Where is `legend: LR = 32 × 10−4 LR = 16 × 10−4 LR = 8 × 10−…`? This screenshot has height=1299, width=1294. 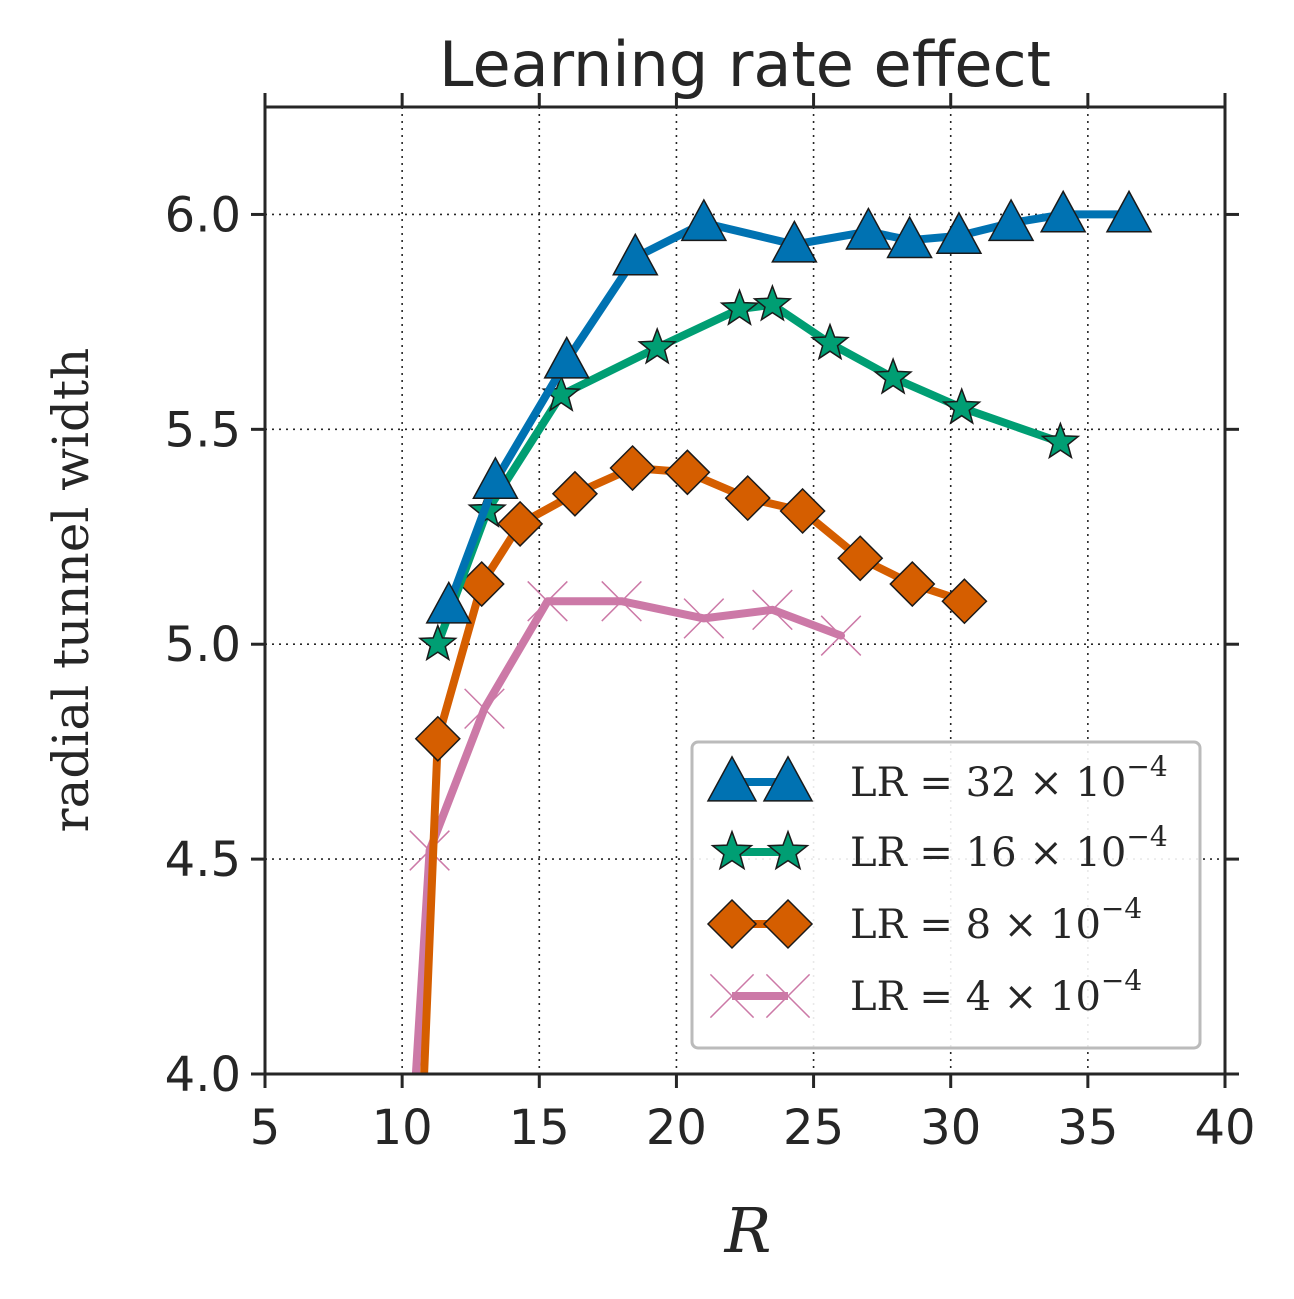
legend: LR = 32 × 10−4 LR = 16 × 10−4 LR = 8 × 10−… is located at coordinates (946, 895).